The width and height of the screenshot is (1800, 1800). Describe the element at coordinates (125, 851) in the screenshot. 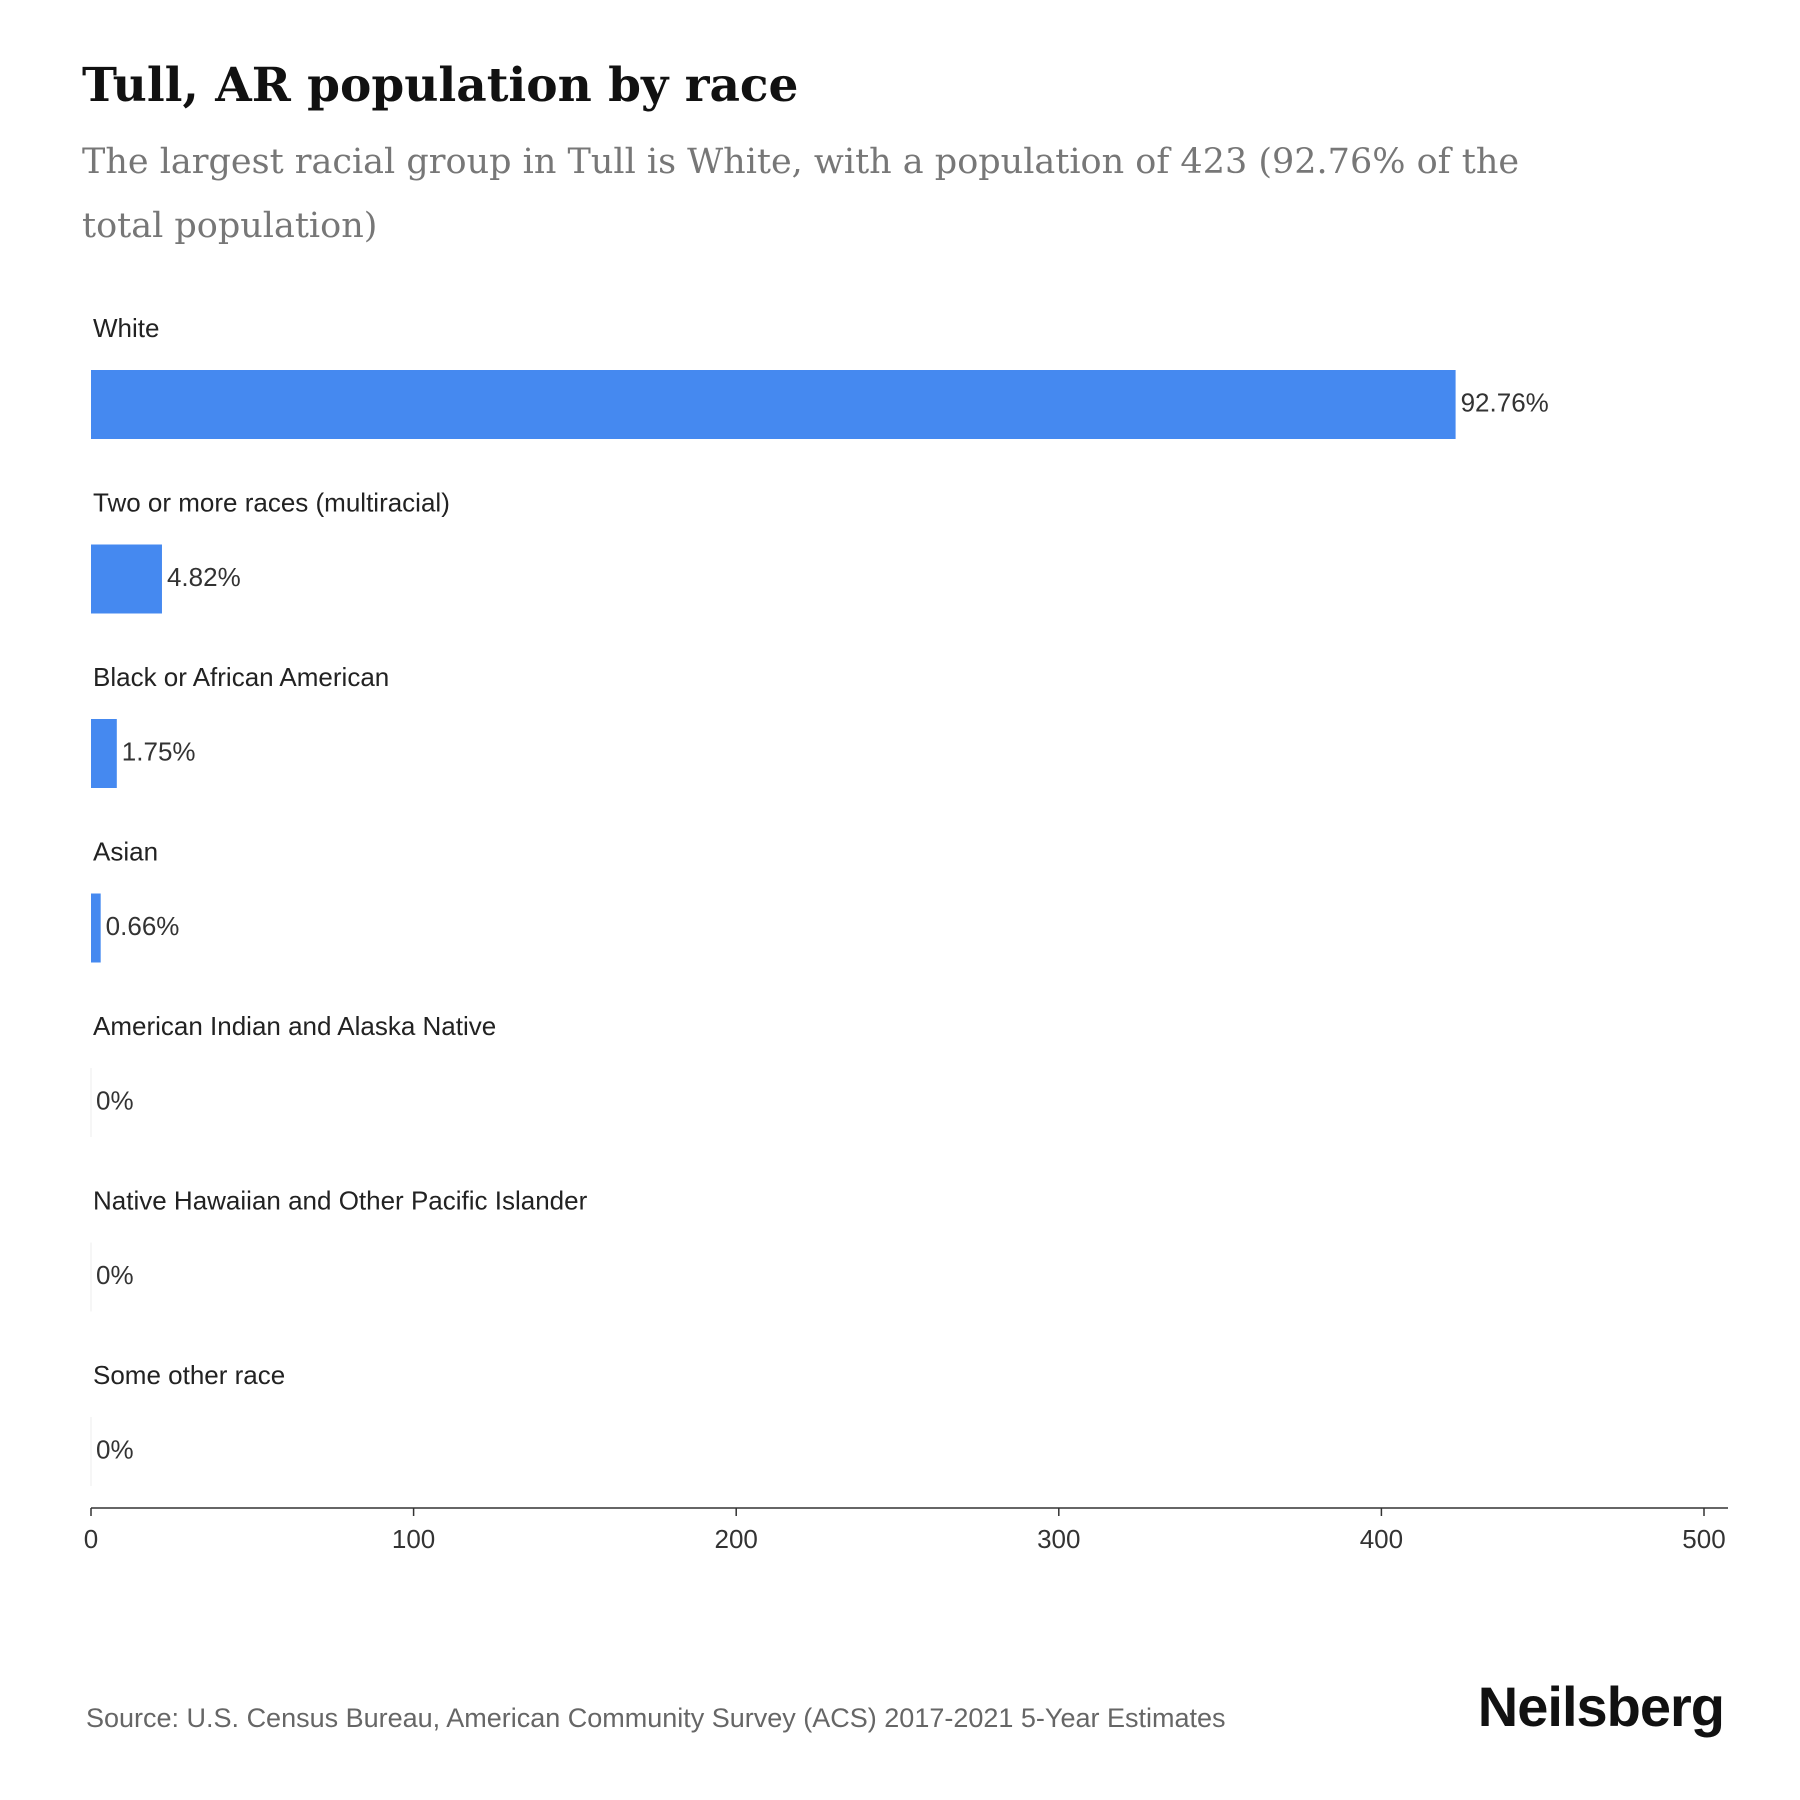

I see `category-label: Asian` at that location.